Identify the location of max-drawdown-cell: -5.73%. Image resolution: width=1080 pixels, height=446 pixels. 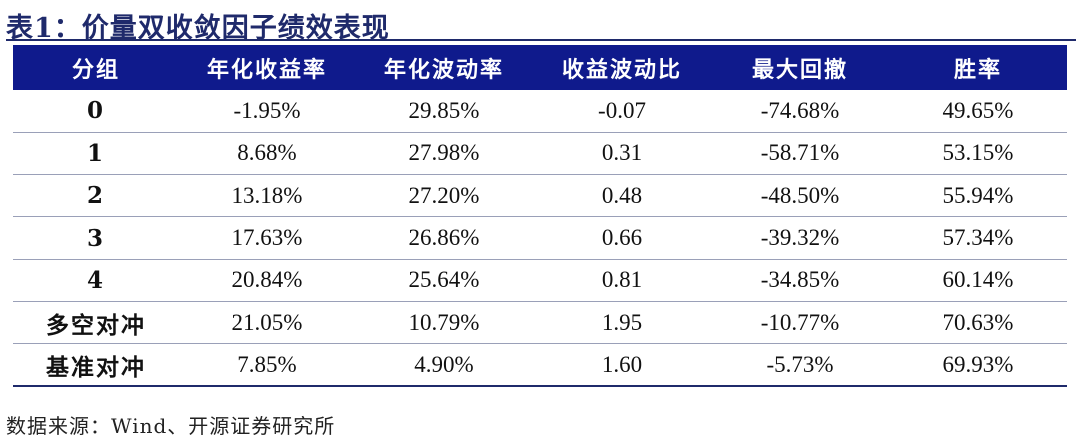
(800, 364).